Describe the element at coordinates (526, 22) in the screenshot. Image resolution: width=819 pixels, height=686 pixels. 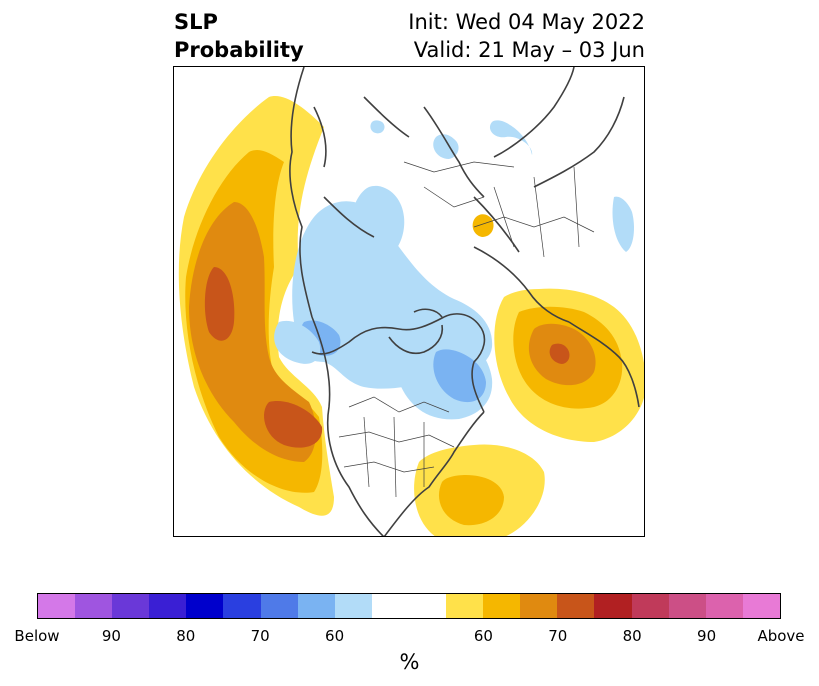
I see `init-date: Init: Wed 04 May 2022` at that location.